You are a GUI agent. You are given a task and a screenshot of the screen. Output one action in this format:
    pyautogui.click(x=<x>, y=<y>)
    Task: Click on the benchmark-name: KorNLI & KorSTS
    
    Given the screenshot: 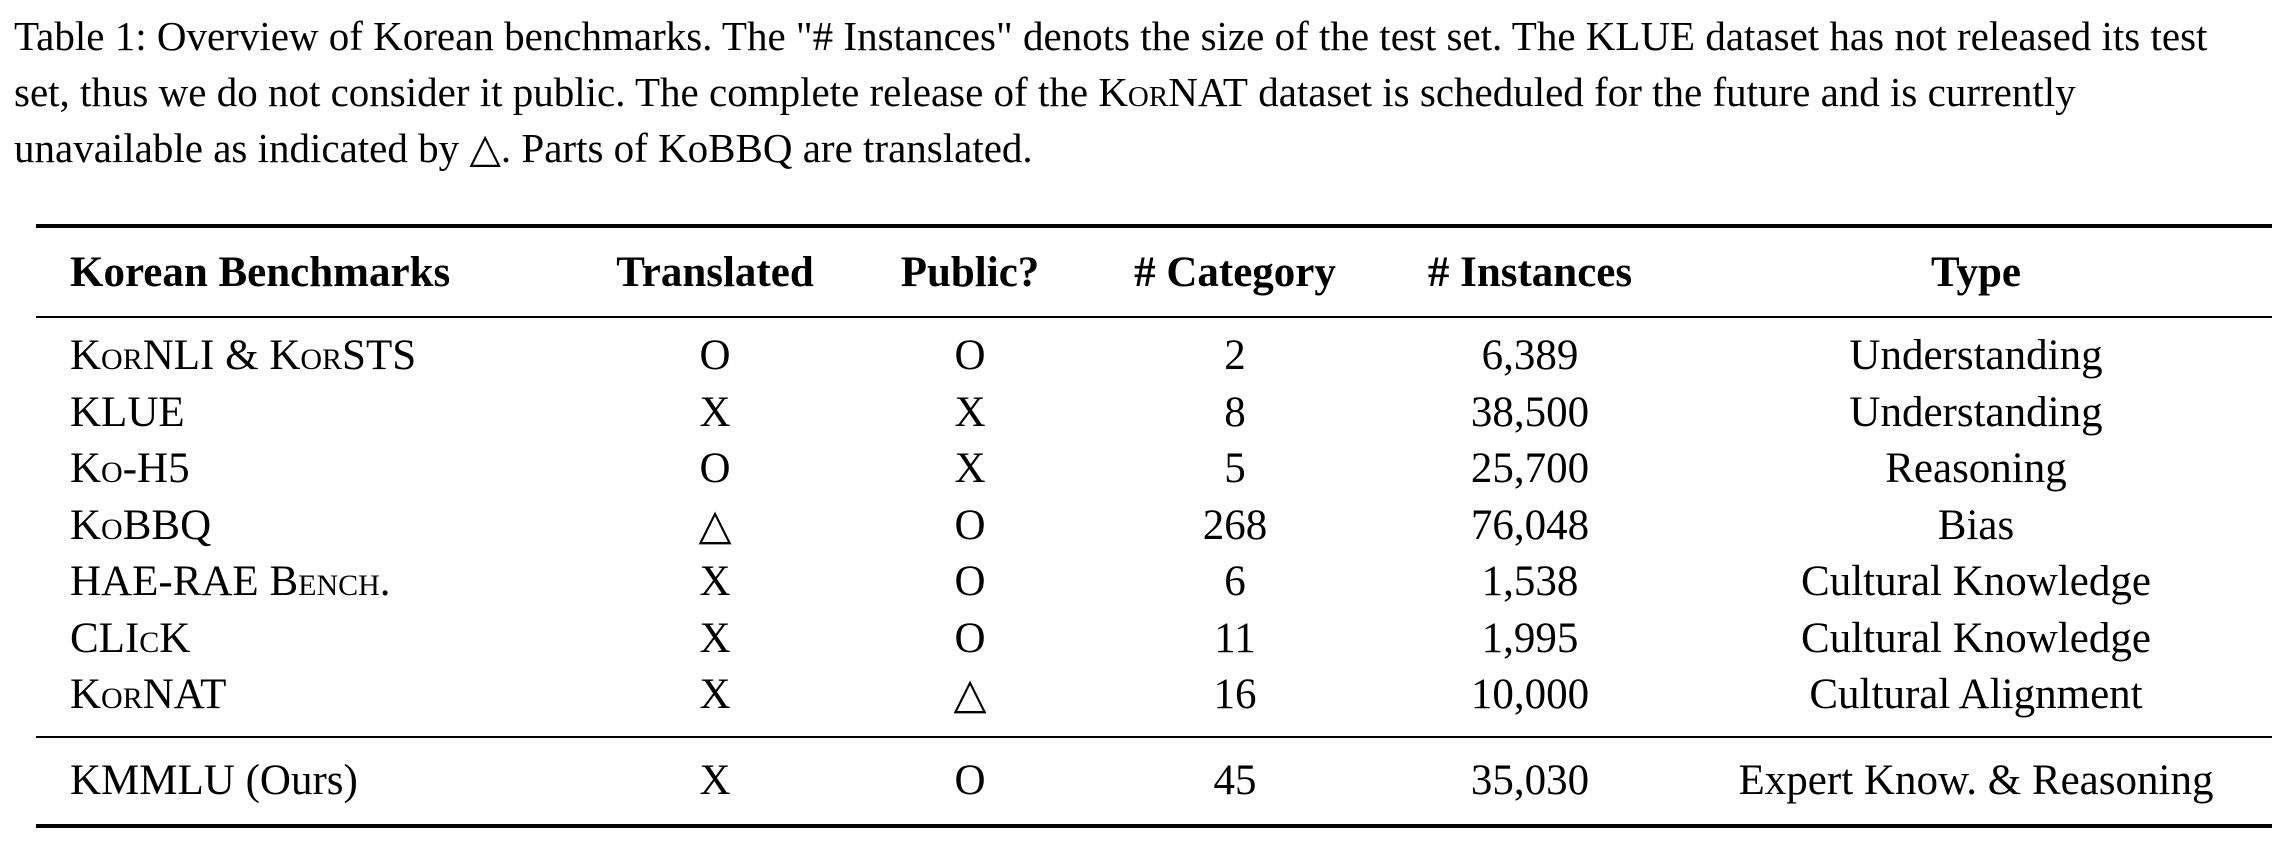 What is the action you would take?
    pyautogui.click(x=243, y=356)
    